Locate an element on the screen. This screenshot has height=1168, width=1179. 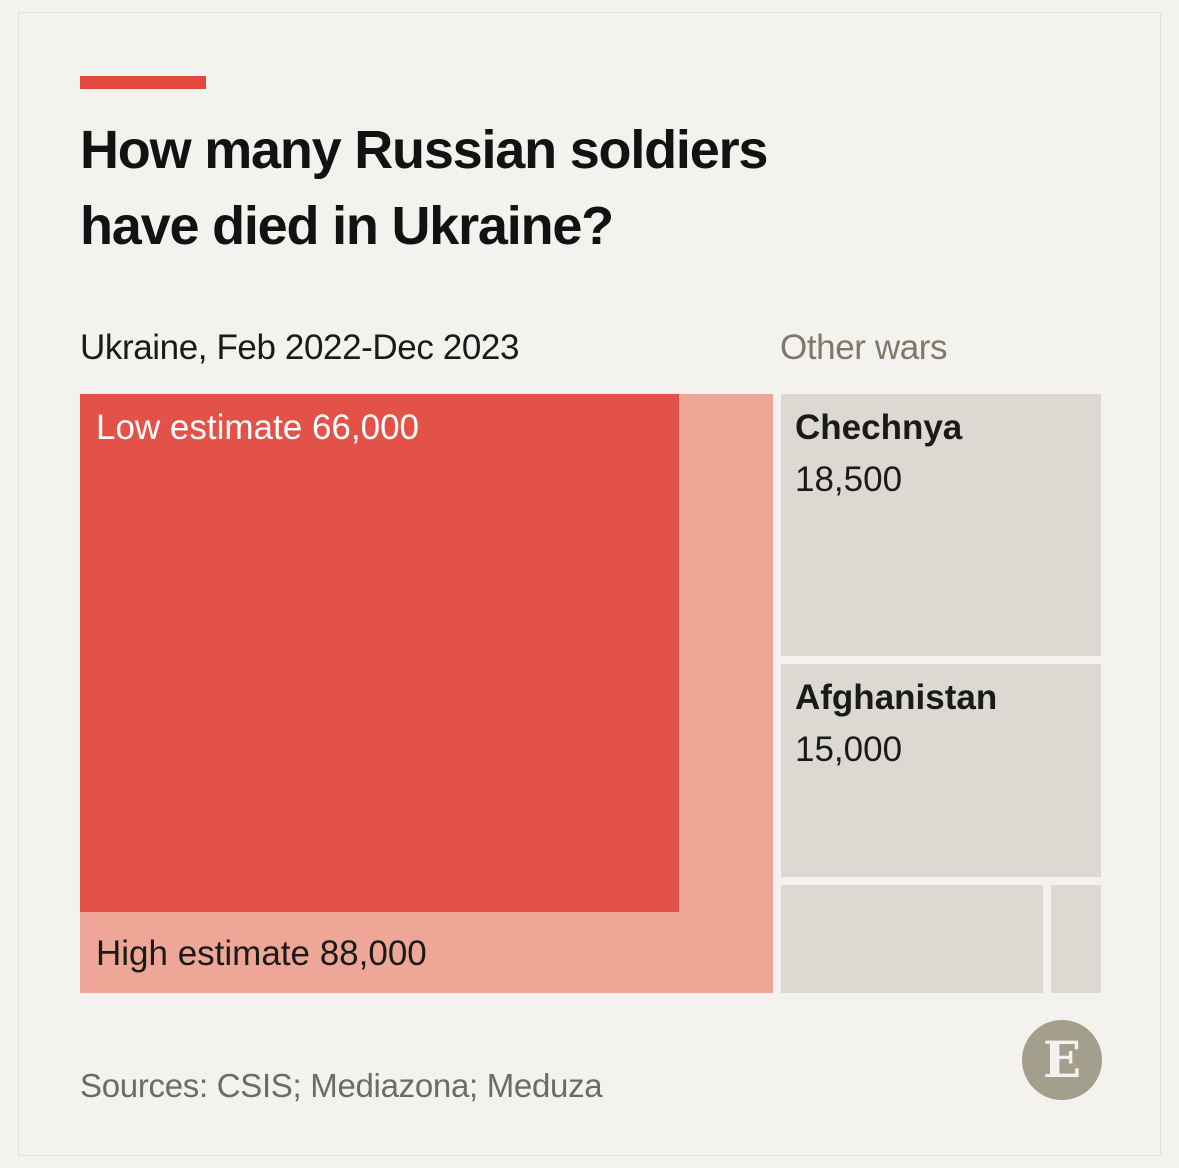
title-line-1: How many Russian soldiers is located at coordinates (424, 150).